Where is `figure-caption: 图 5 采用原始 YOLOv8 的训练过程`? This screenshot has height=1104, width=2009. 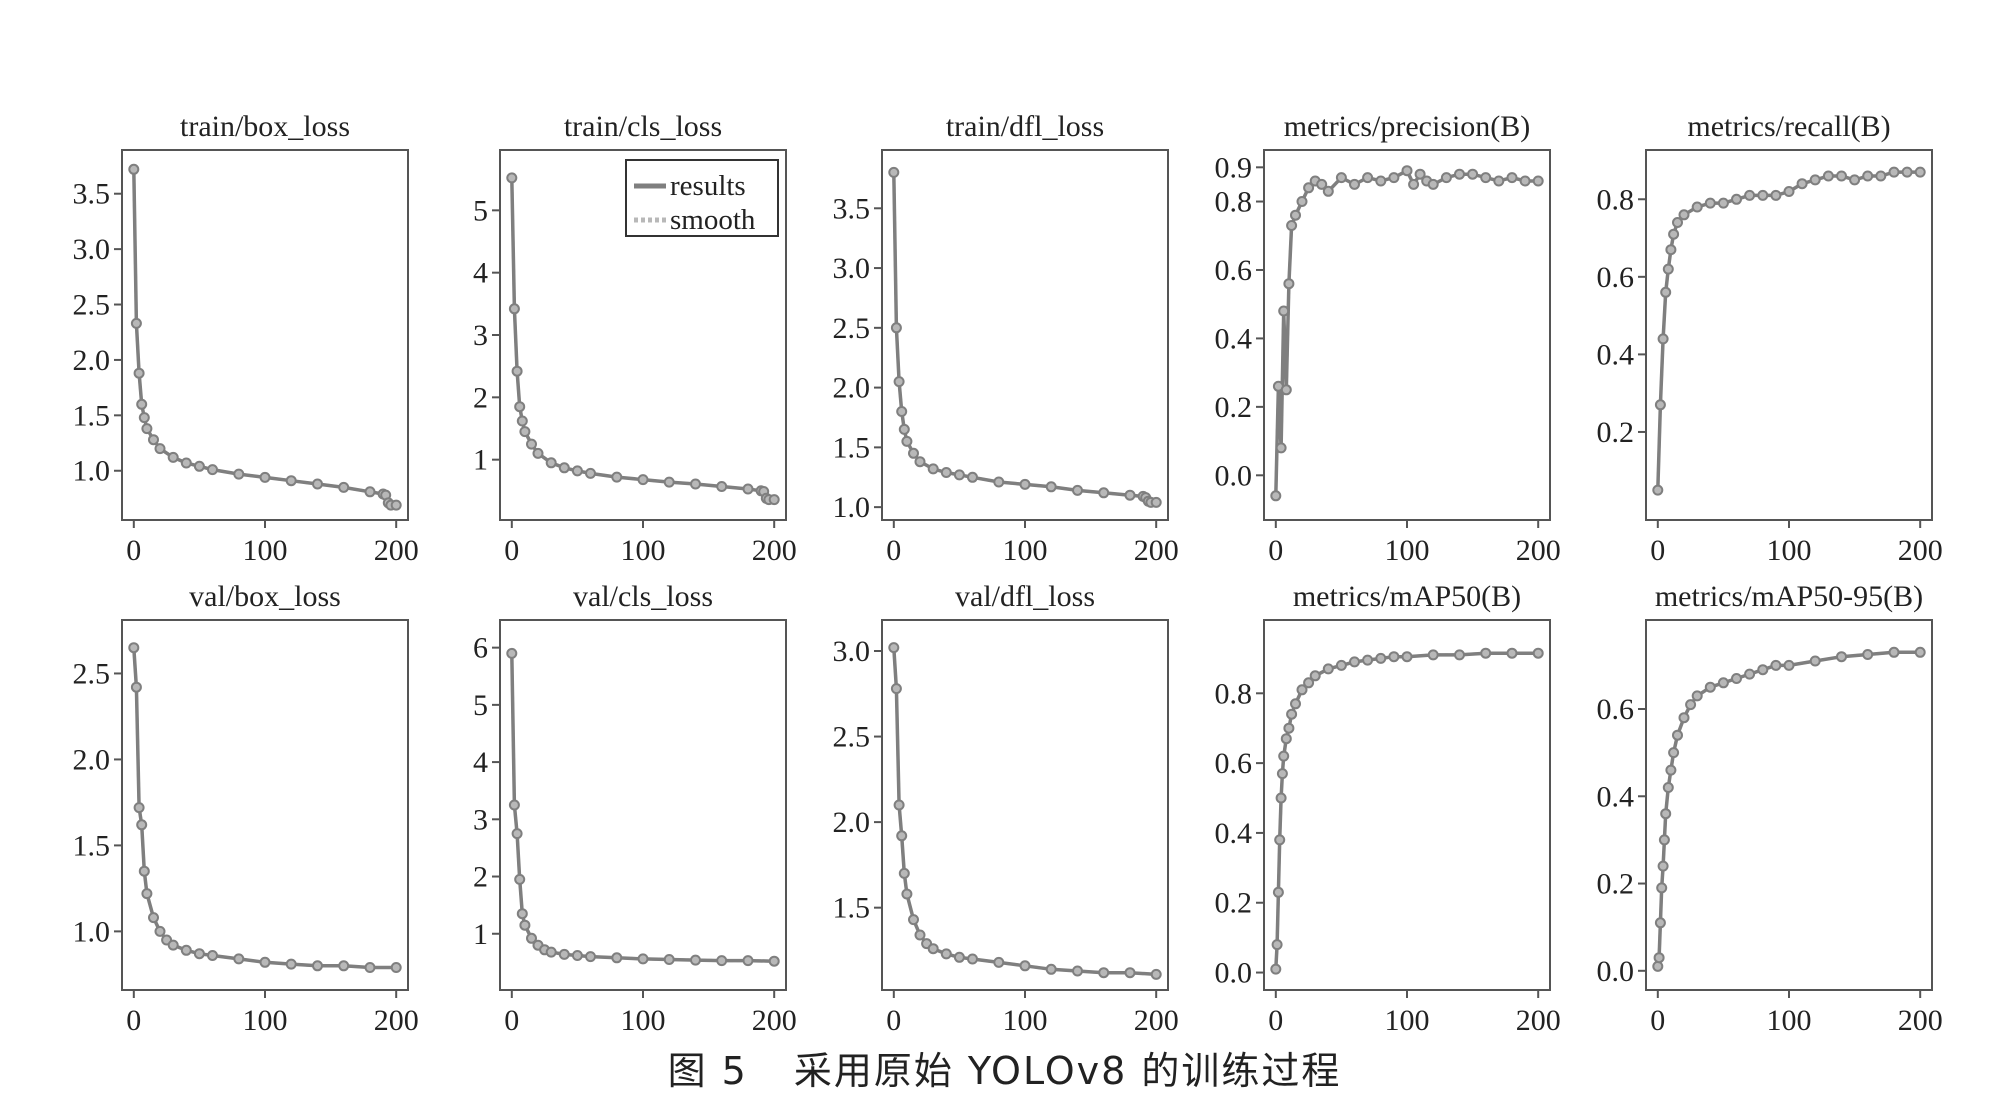
figure-caption: 图 5 采用原始 YOLOv8 的训练过程 is located at coordinates (1004, 1067).